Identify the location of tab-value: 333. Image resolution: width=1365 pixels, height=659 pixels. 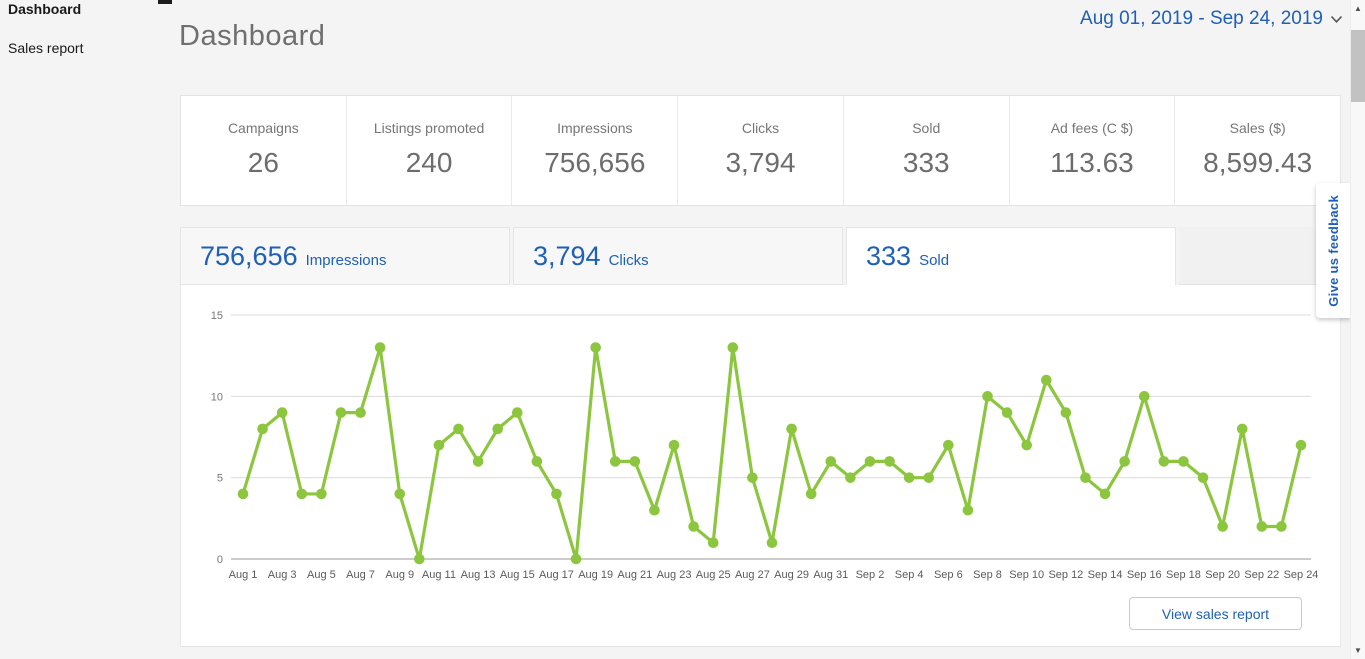
(889, 256).